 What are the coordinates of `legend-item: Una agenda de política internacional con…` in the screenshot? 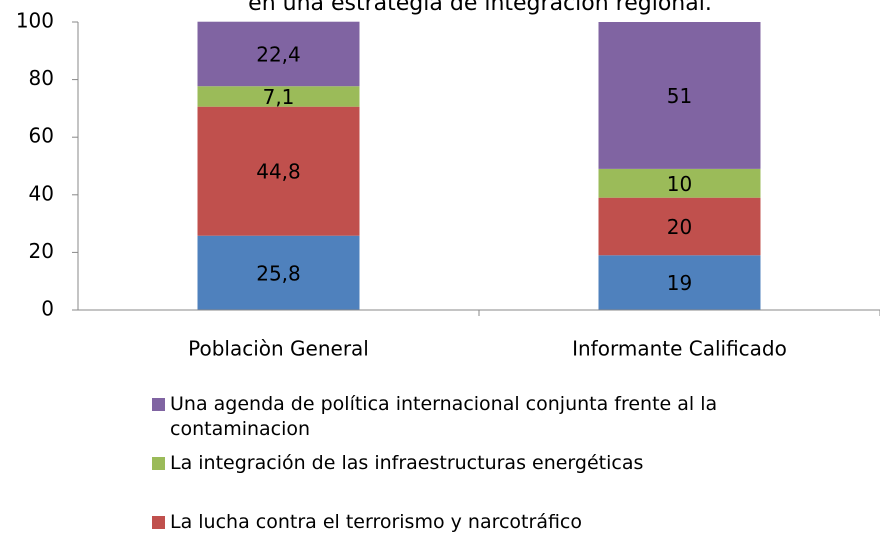 It's located at (472, 417).